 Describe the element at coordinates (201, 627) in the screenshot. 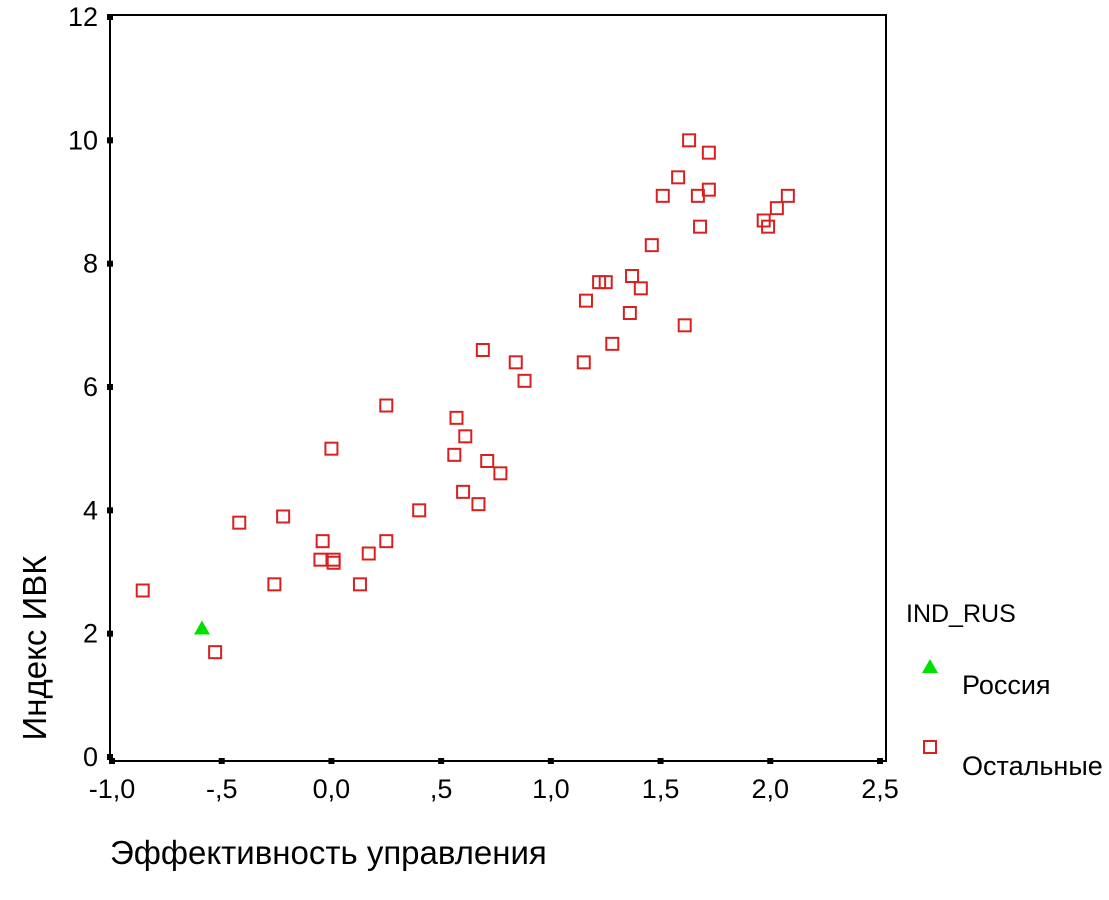

I see `data-point-triangle` at that location.